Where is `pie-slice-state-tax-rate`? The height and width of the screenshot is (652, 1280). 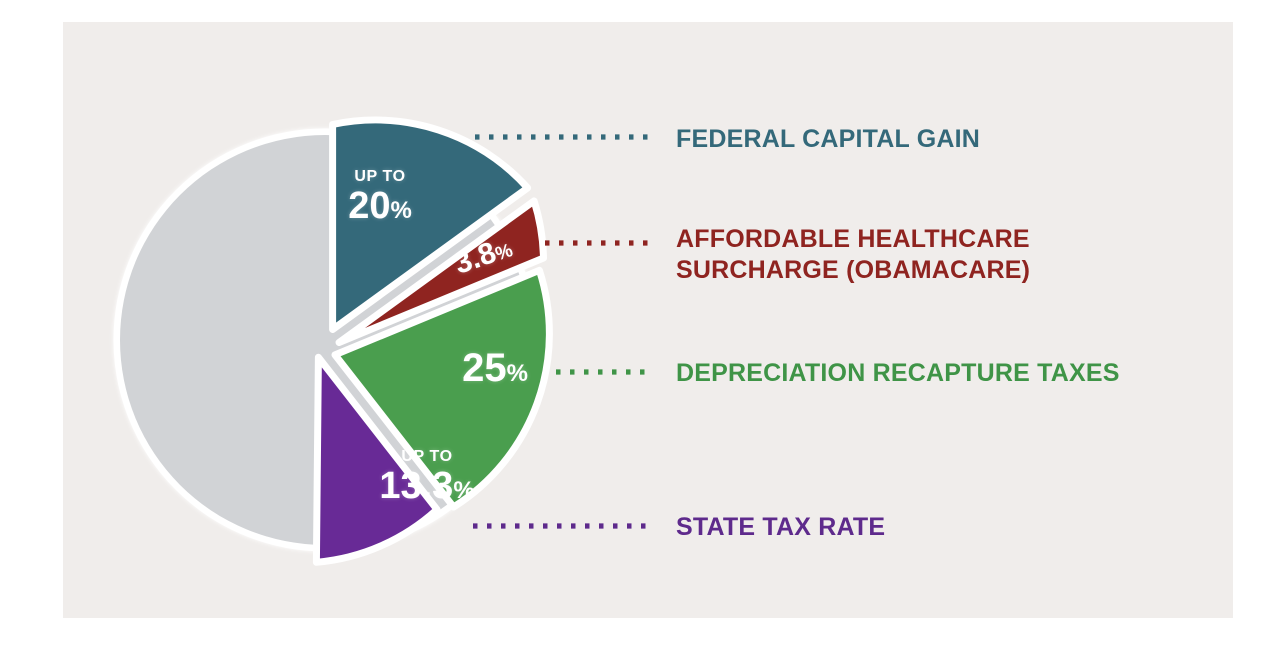 pie-slice-state-tax-rate is located at coordinates (376, 459).